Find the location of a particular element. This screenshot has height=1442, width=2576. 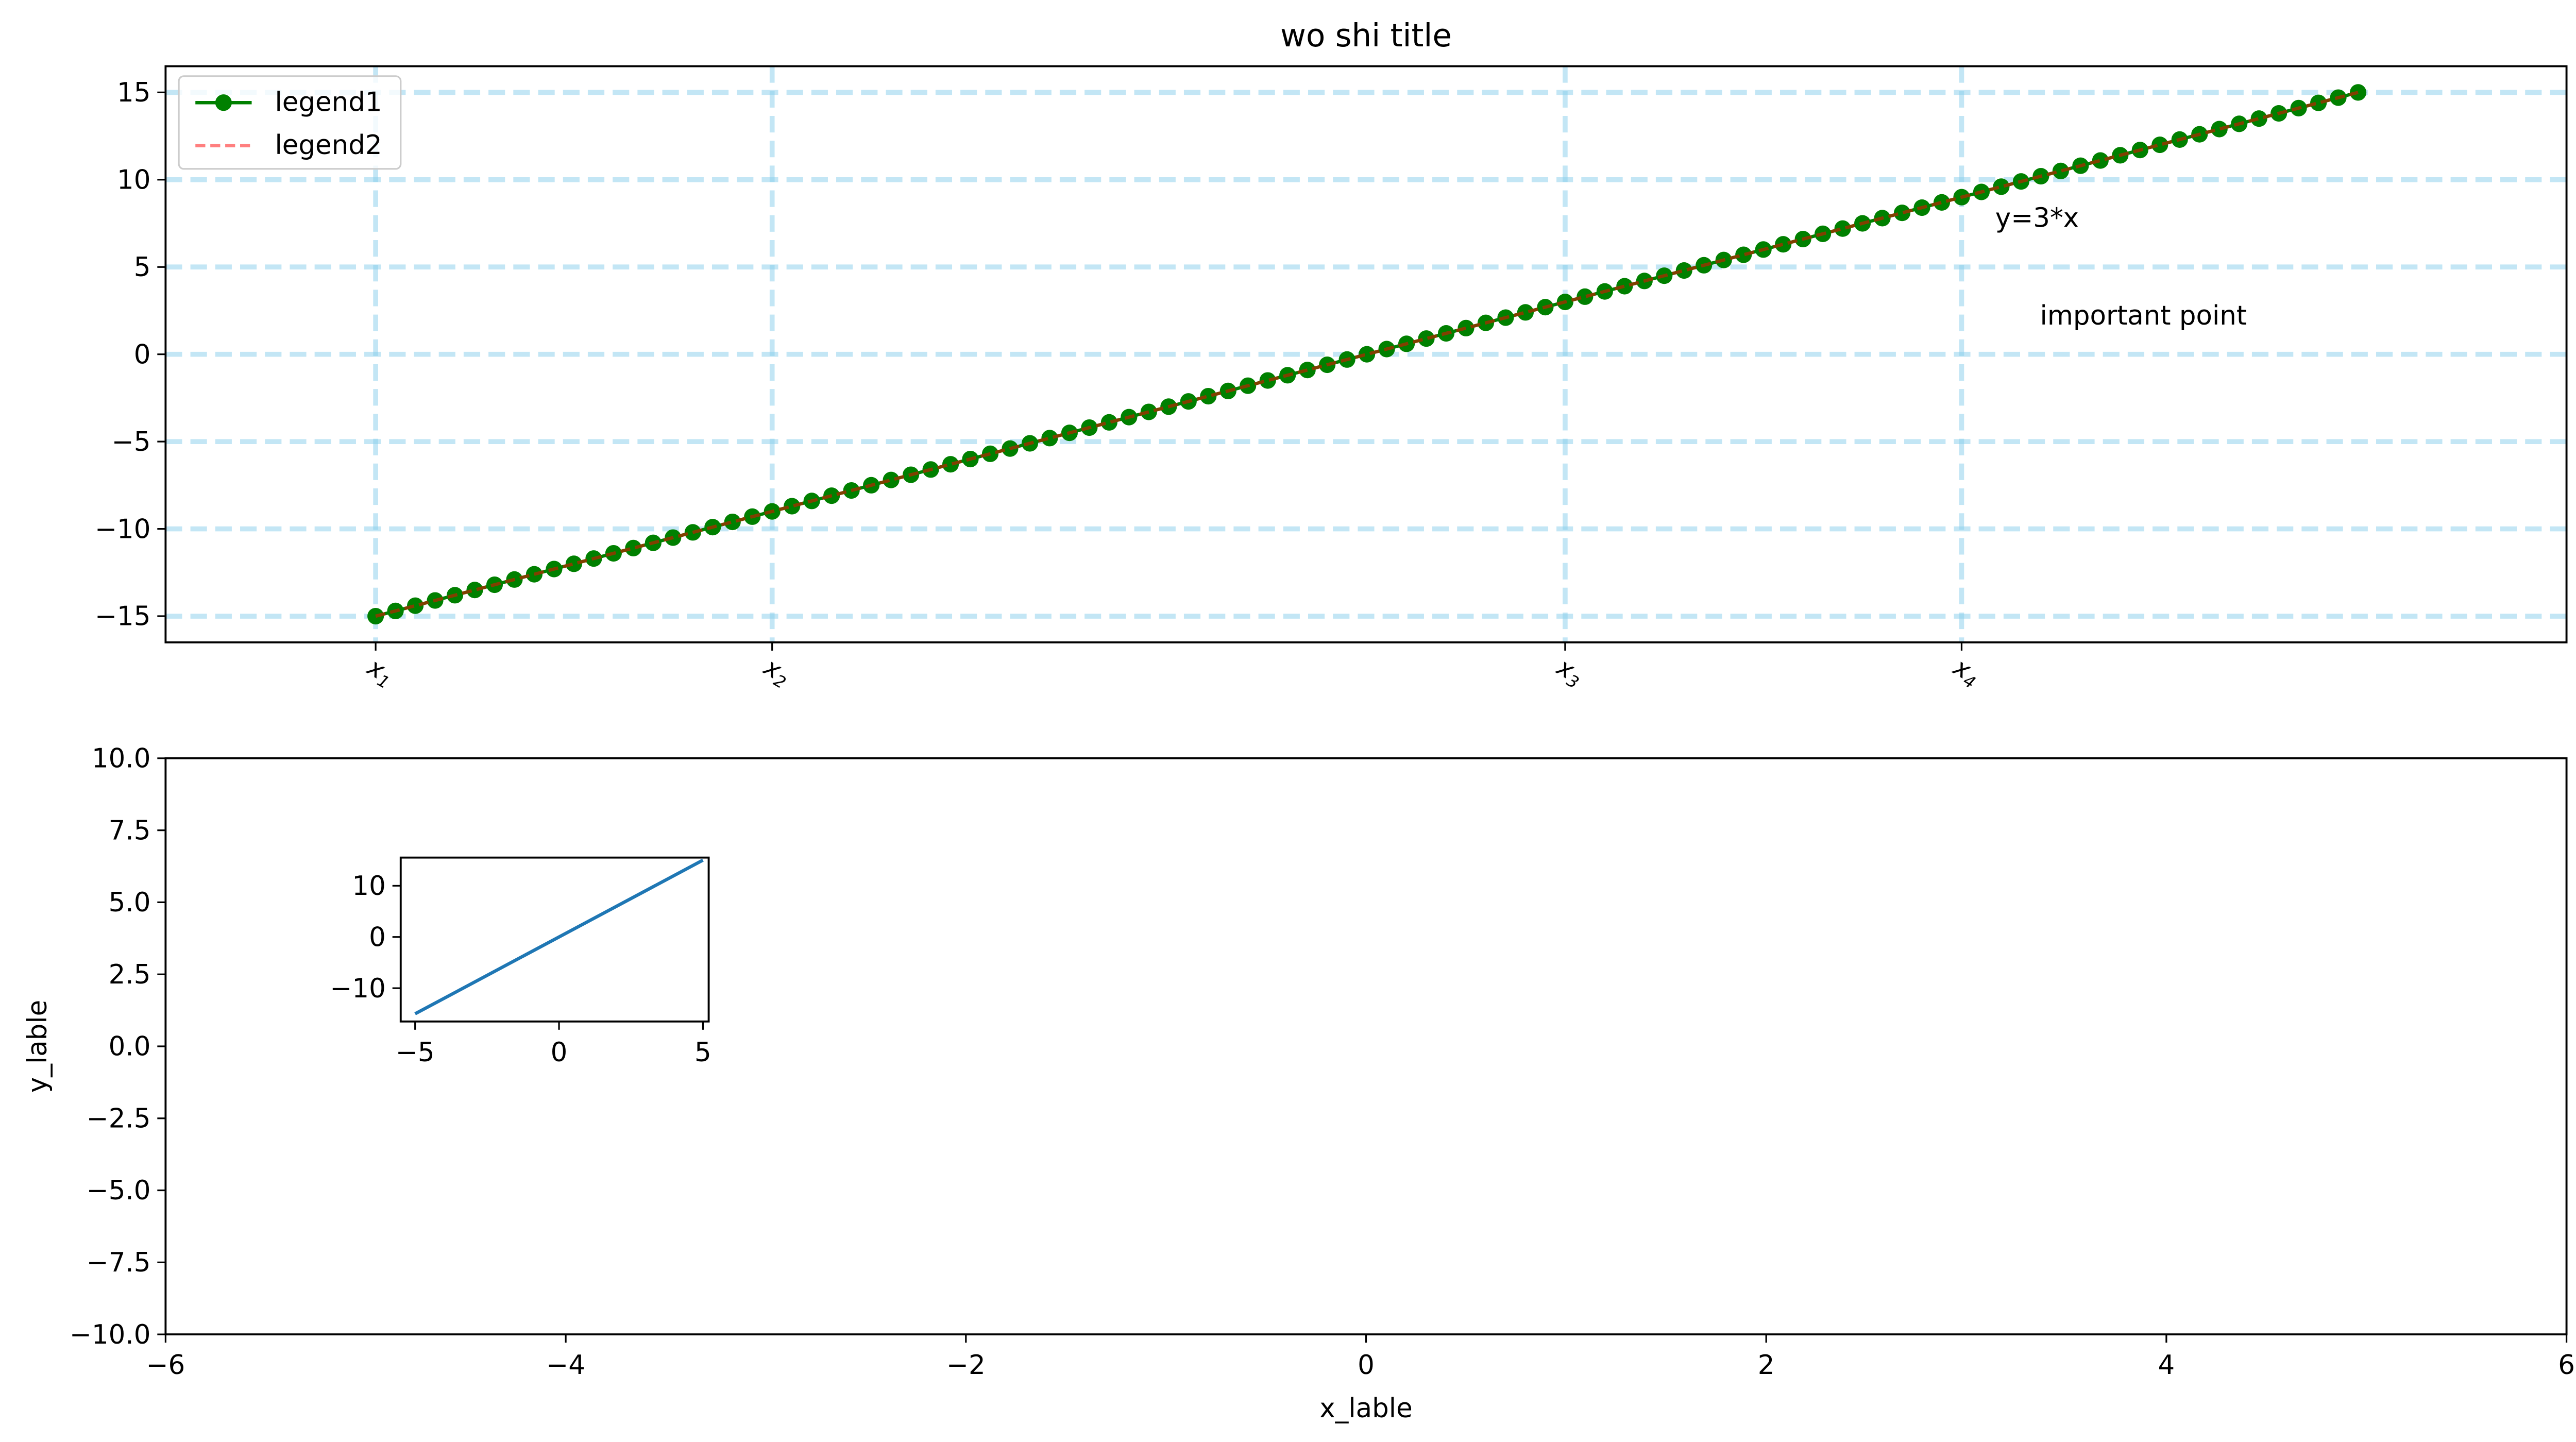

y-tick-label: 7.5 is located at coordinates (130, 831).